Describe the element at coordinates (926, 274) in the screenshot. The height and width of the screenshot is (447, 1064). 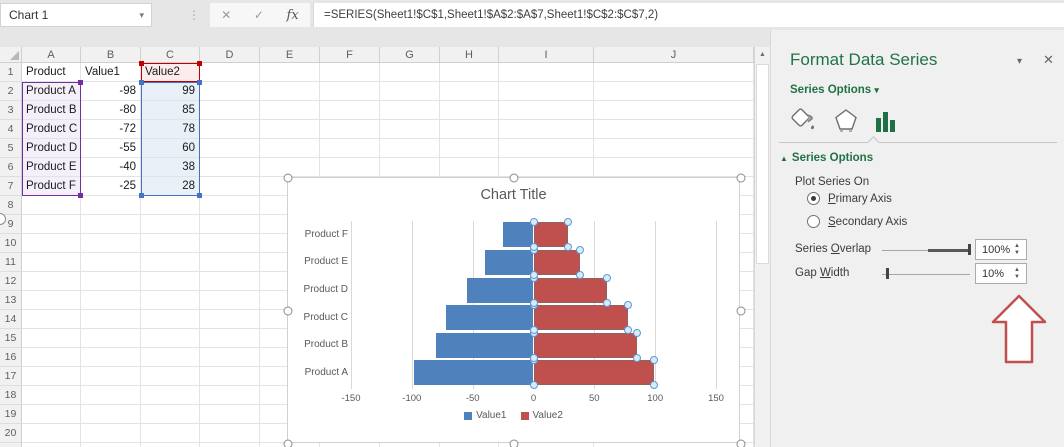
I see `gap-width-slider` at that location.